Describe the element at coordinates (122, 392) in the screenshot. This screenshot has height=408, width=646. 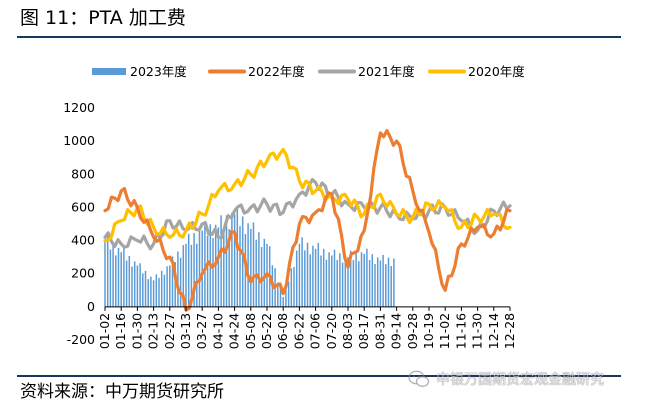
I see `source-note: 资料来源：中万期货研究所` at that location.